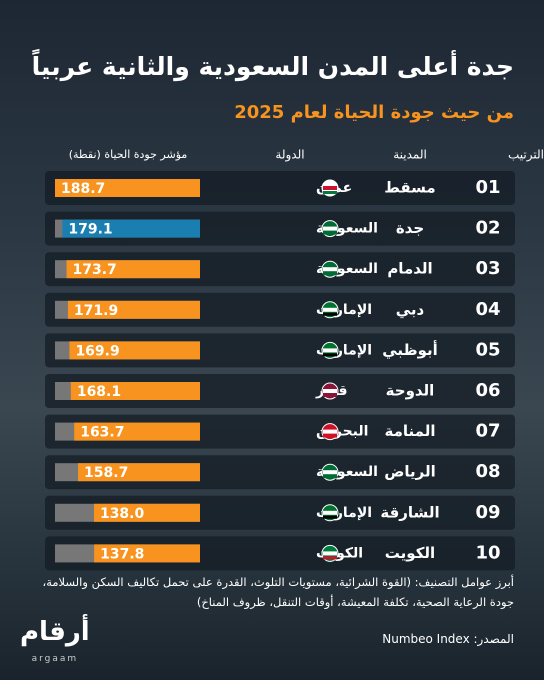 This screenshot has width=544, height=680. Describe the element at coordinates (487, 309) in the screenshot. I see `rank: 04` at that location.